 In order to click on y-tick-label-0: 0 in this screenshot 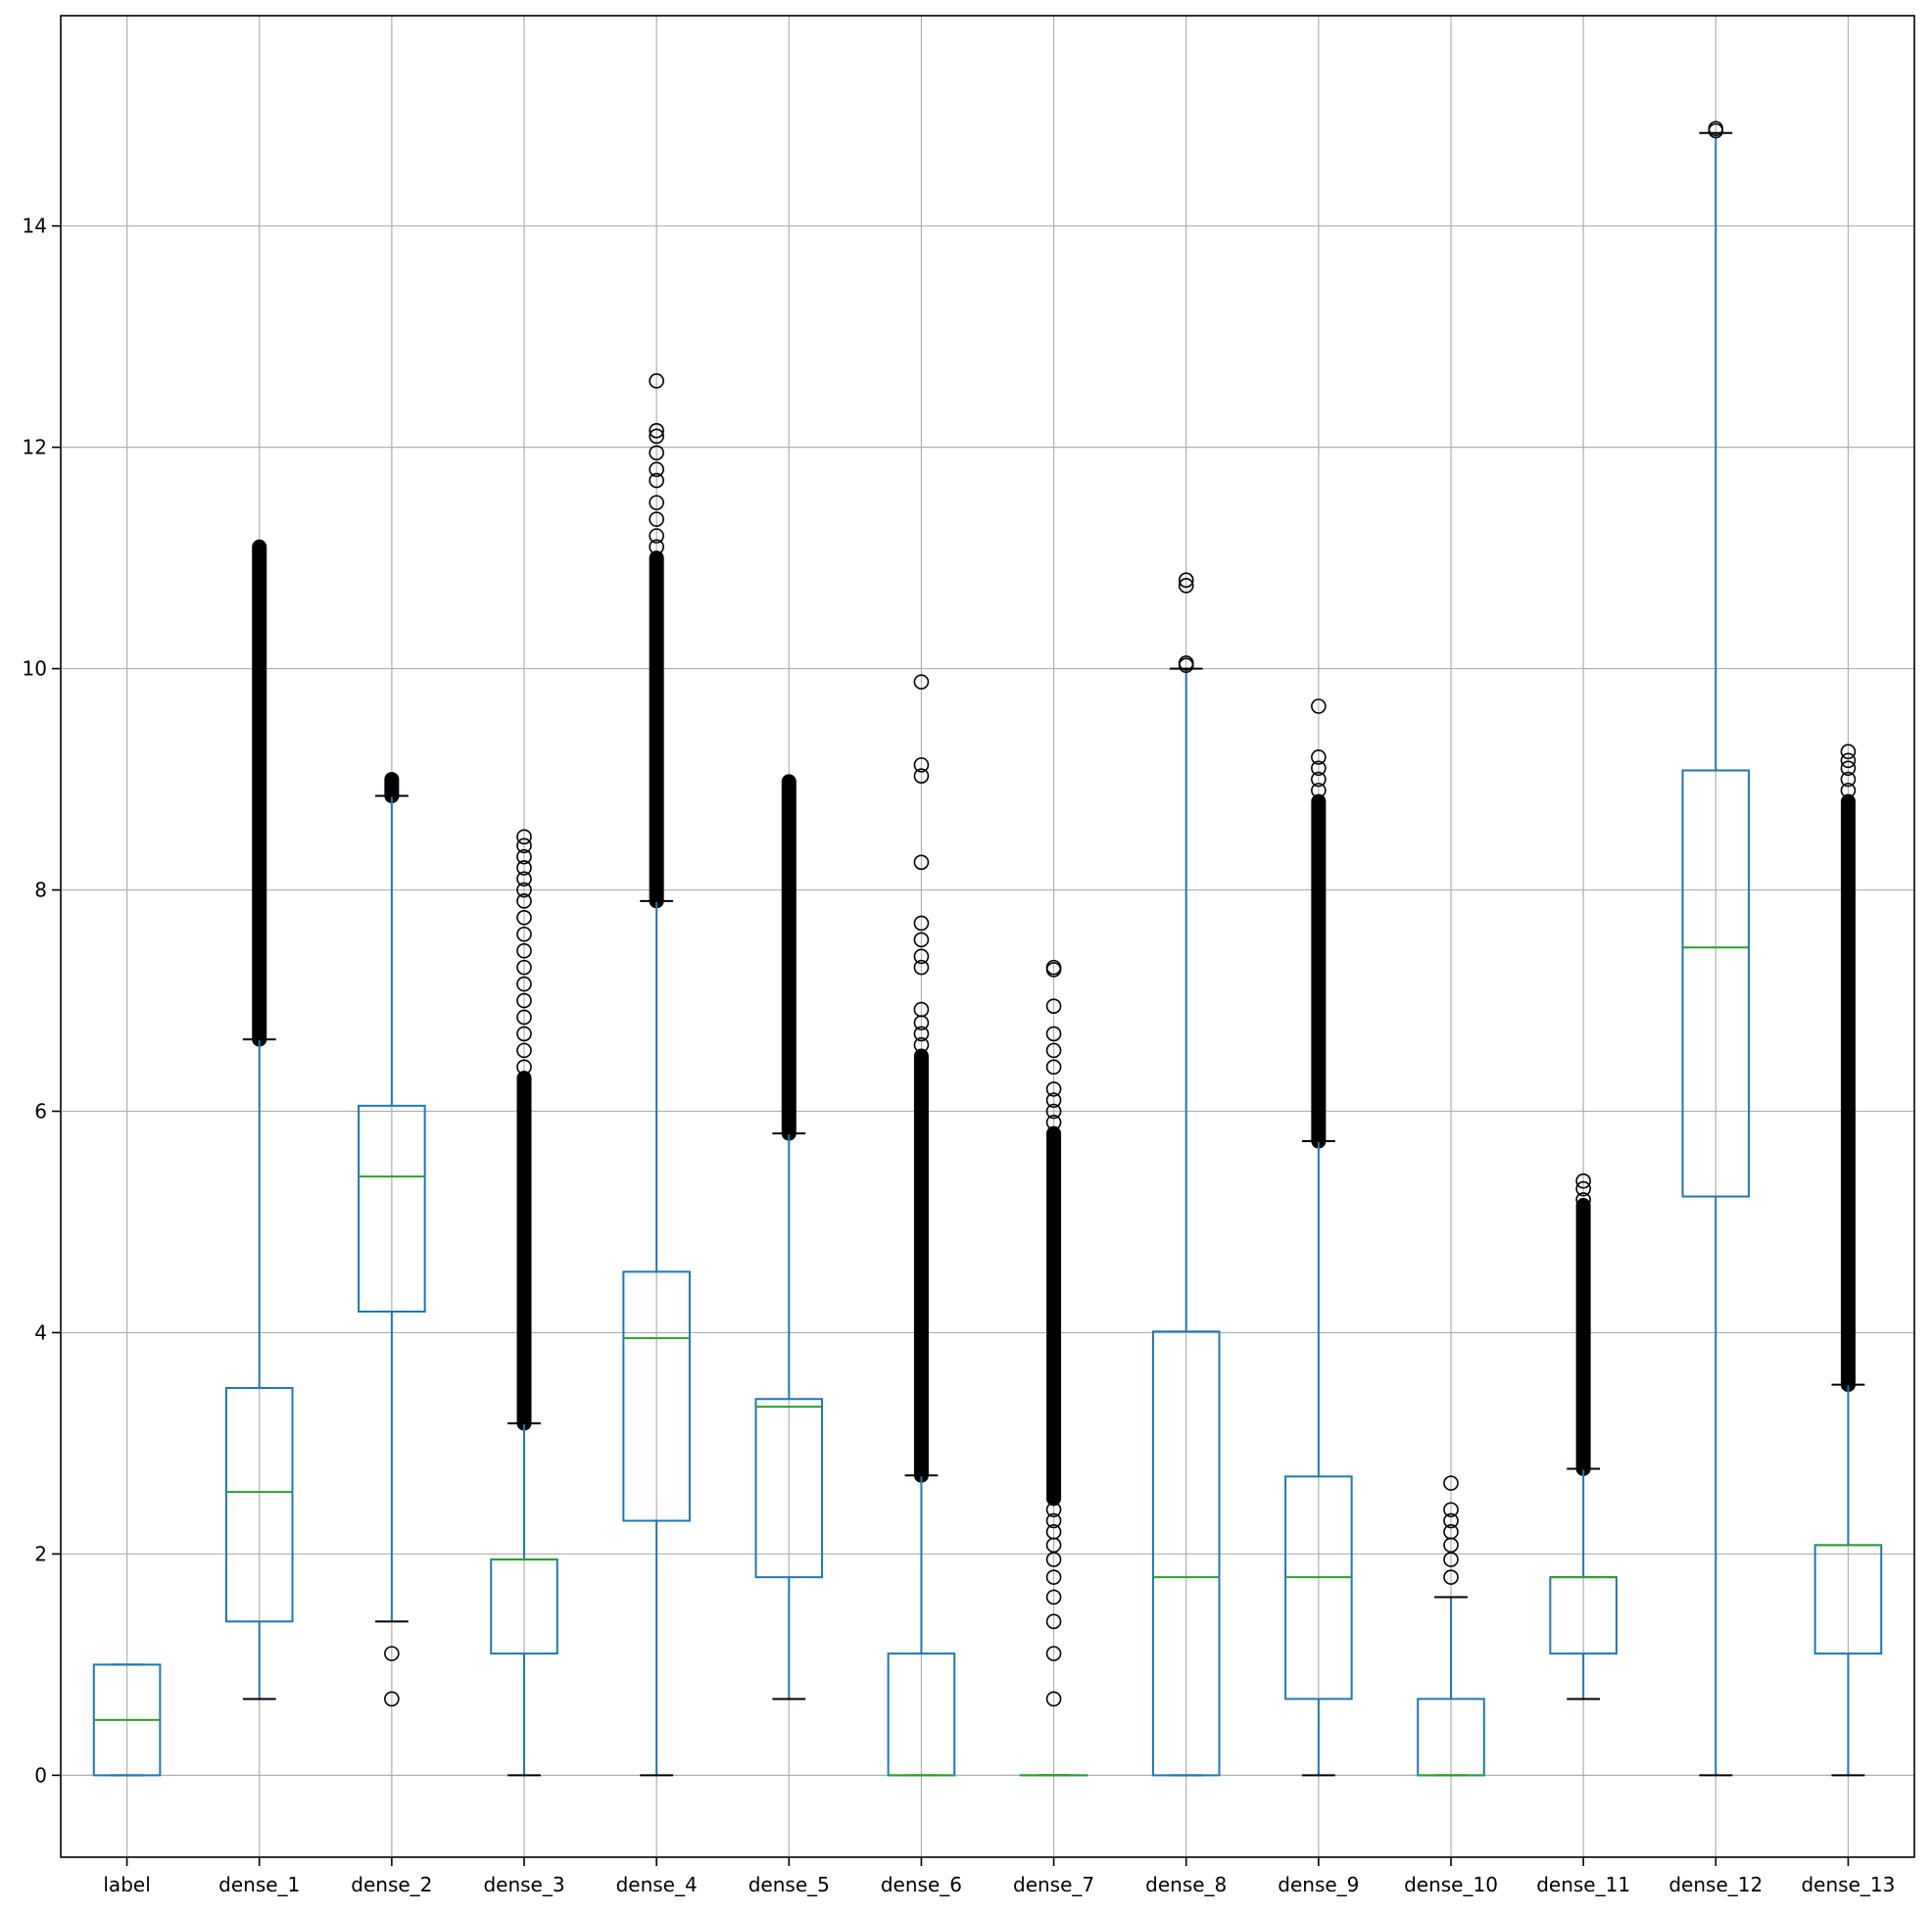, I will do `click(40, 1775)`.